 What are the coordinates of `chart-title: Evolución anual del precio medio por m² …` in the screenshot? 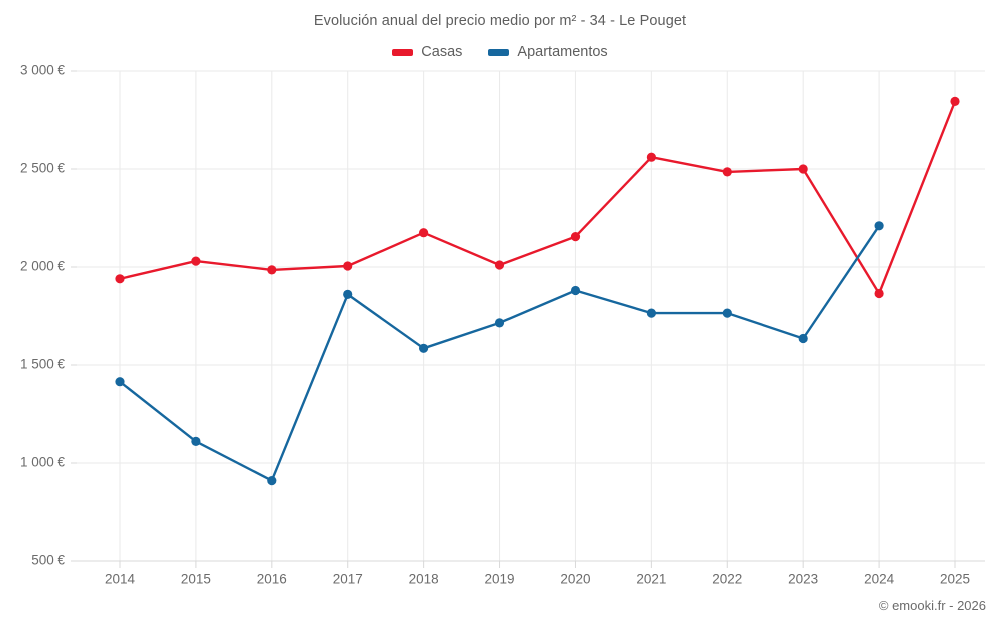 It's located at (500, 21).